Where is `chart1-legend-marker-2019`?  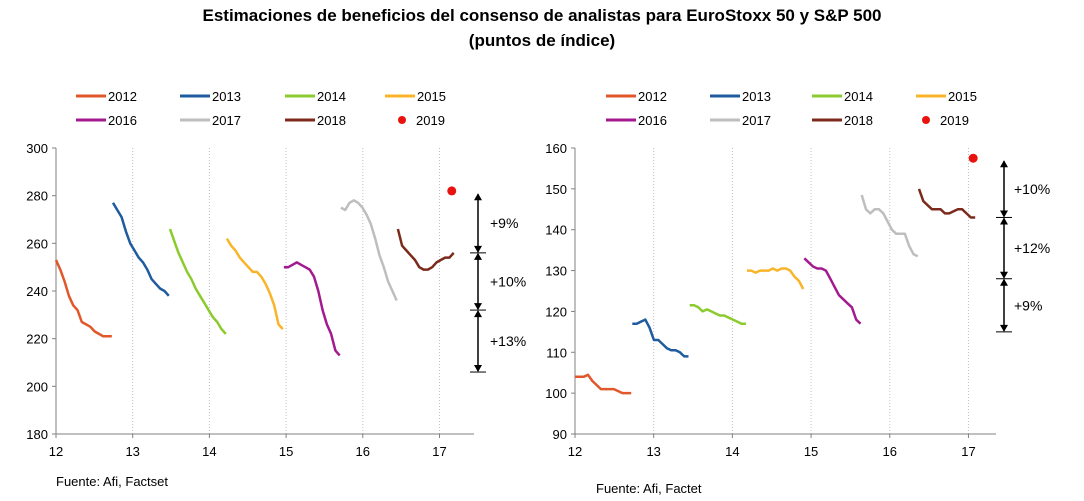
chart1-legend-marker-2019 is located at coordinates (402, 120).